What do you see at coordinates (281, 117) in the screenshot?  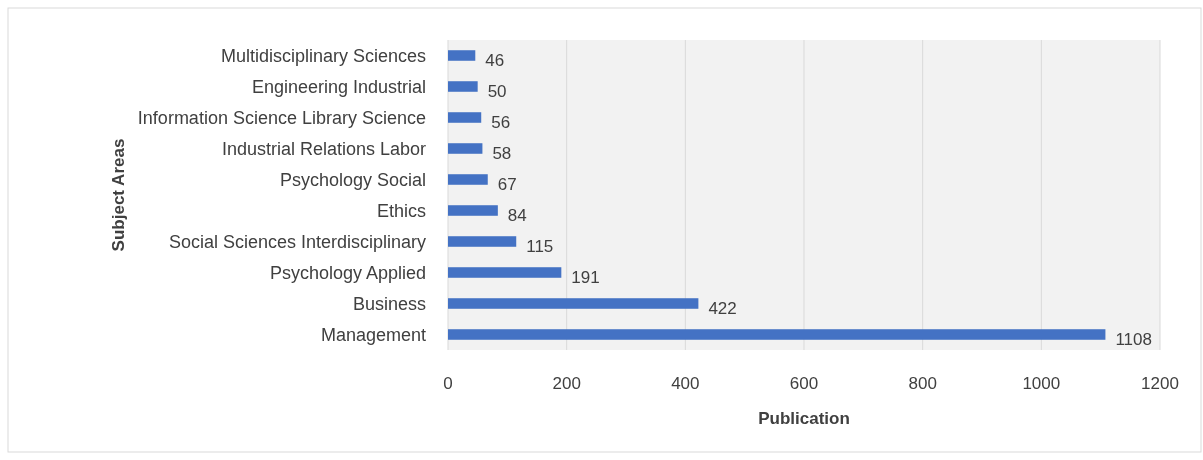 I see `y-tick-label: Information Science Library Science` at bounding box center [281, 117].